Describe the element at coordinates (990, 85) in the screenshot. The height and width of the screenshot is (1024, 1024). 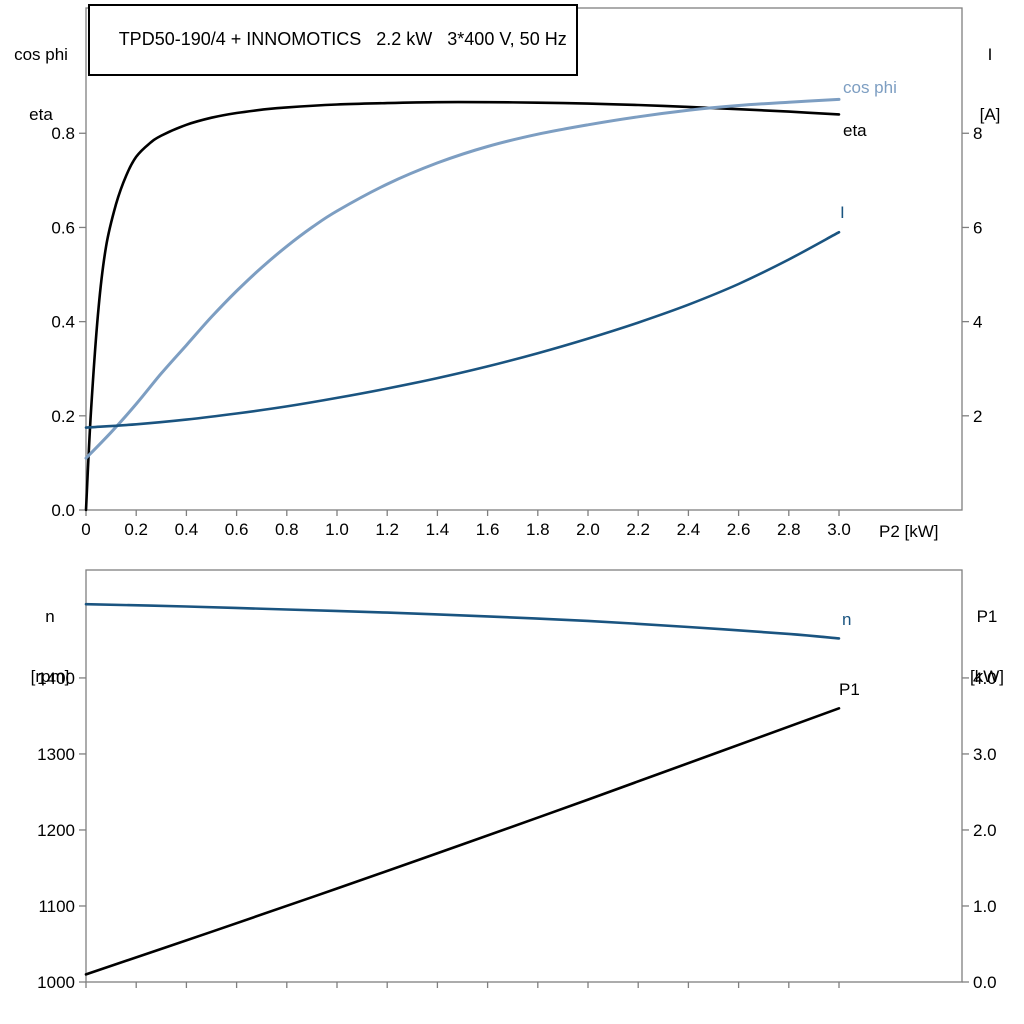
I see `top-right-axis-title: I [A]` at that location.